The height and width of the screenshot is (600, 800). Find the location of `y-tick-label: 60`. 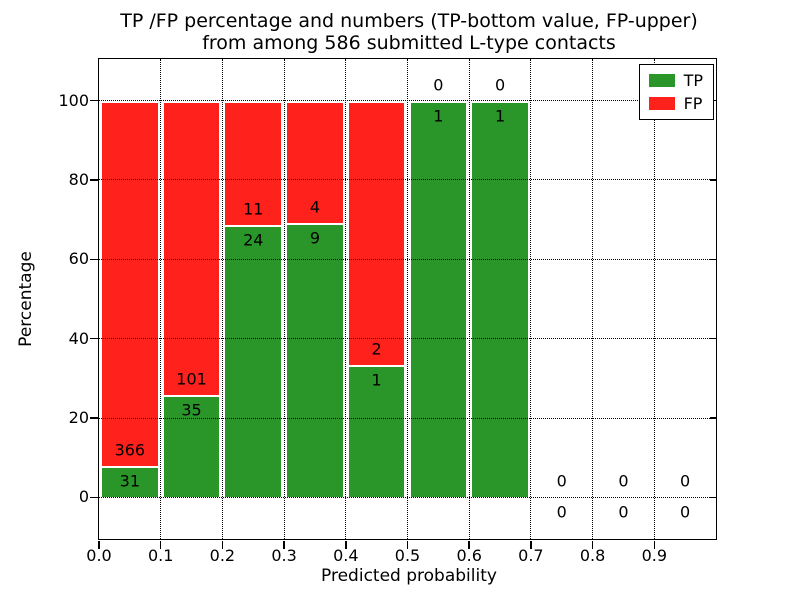

y-tick-label: 60 is located at coordinates (78, 259).